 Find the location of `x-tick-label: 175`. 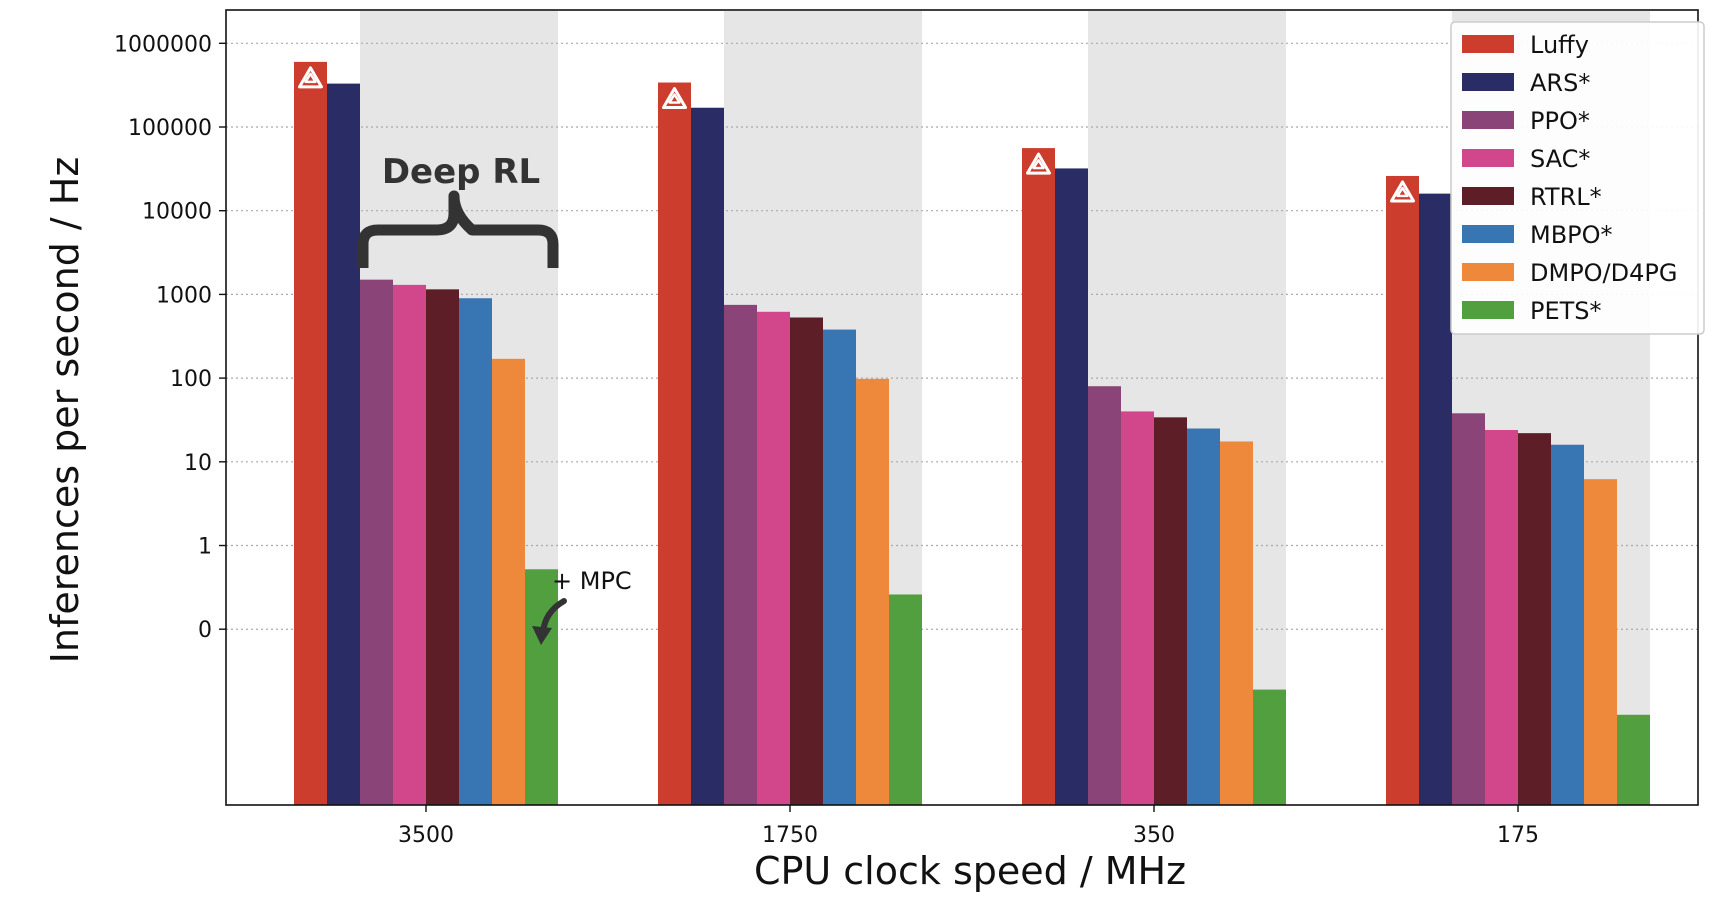

x-tick-label: 175 is located at coordinates (1518, 835).